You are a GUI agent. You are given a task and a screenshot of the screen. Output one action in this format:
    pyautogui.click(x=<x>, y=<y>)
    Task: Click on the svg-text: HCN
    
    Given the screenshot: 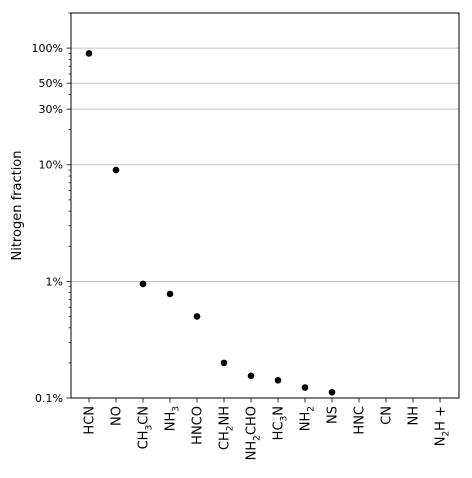 What is the action you would take?
    pyautogui.click(x=90, y=420)
    